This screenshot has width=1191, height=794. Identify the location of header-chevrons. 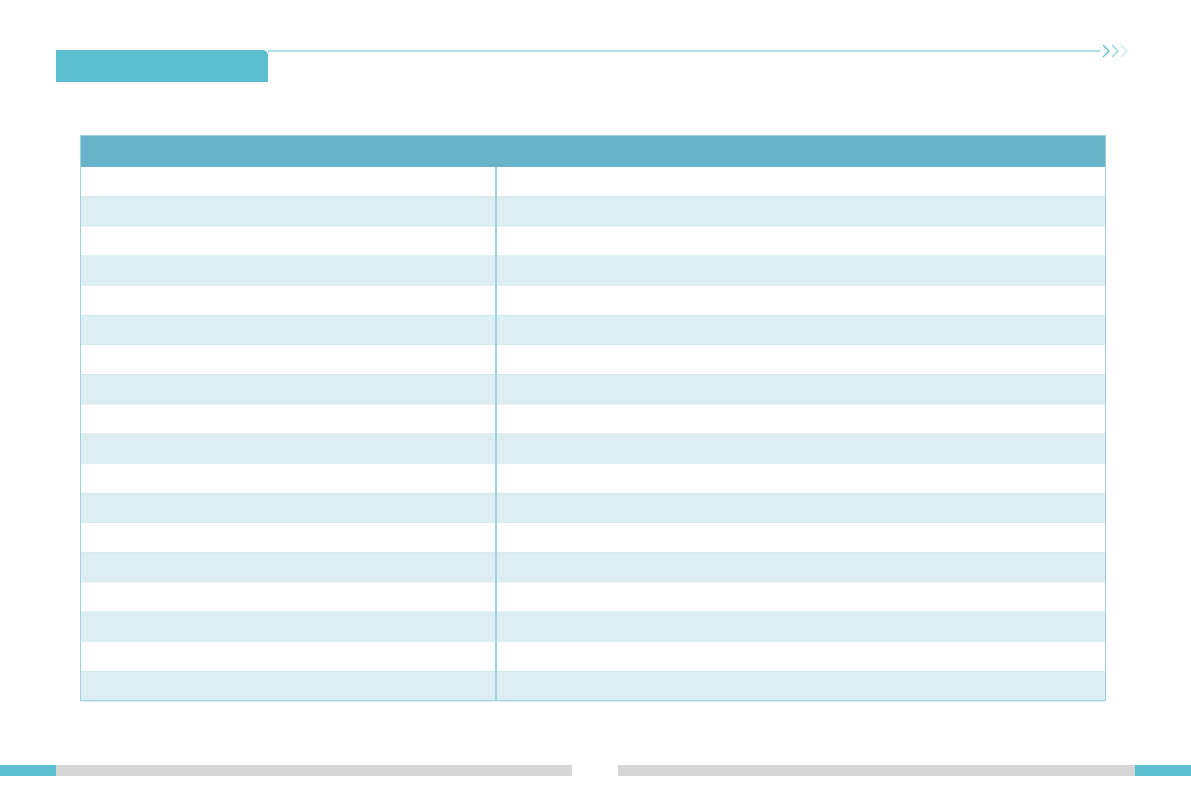
(1115, 51).